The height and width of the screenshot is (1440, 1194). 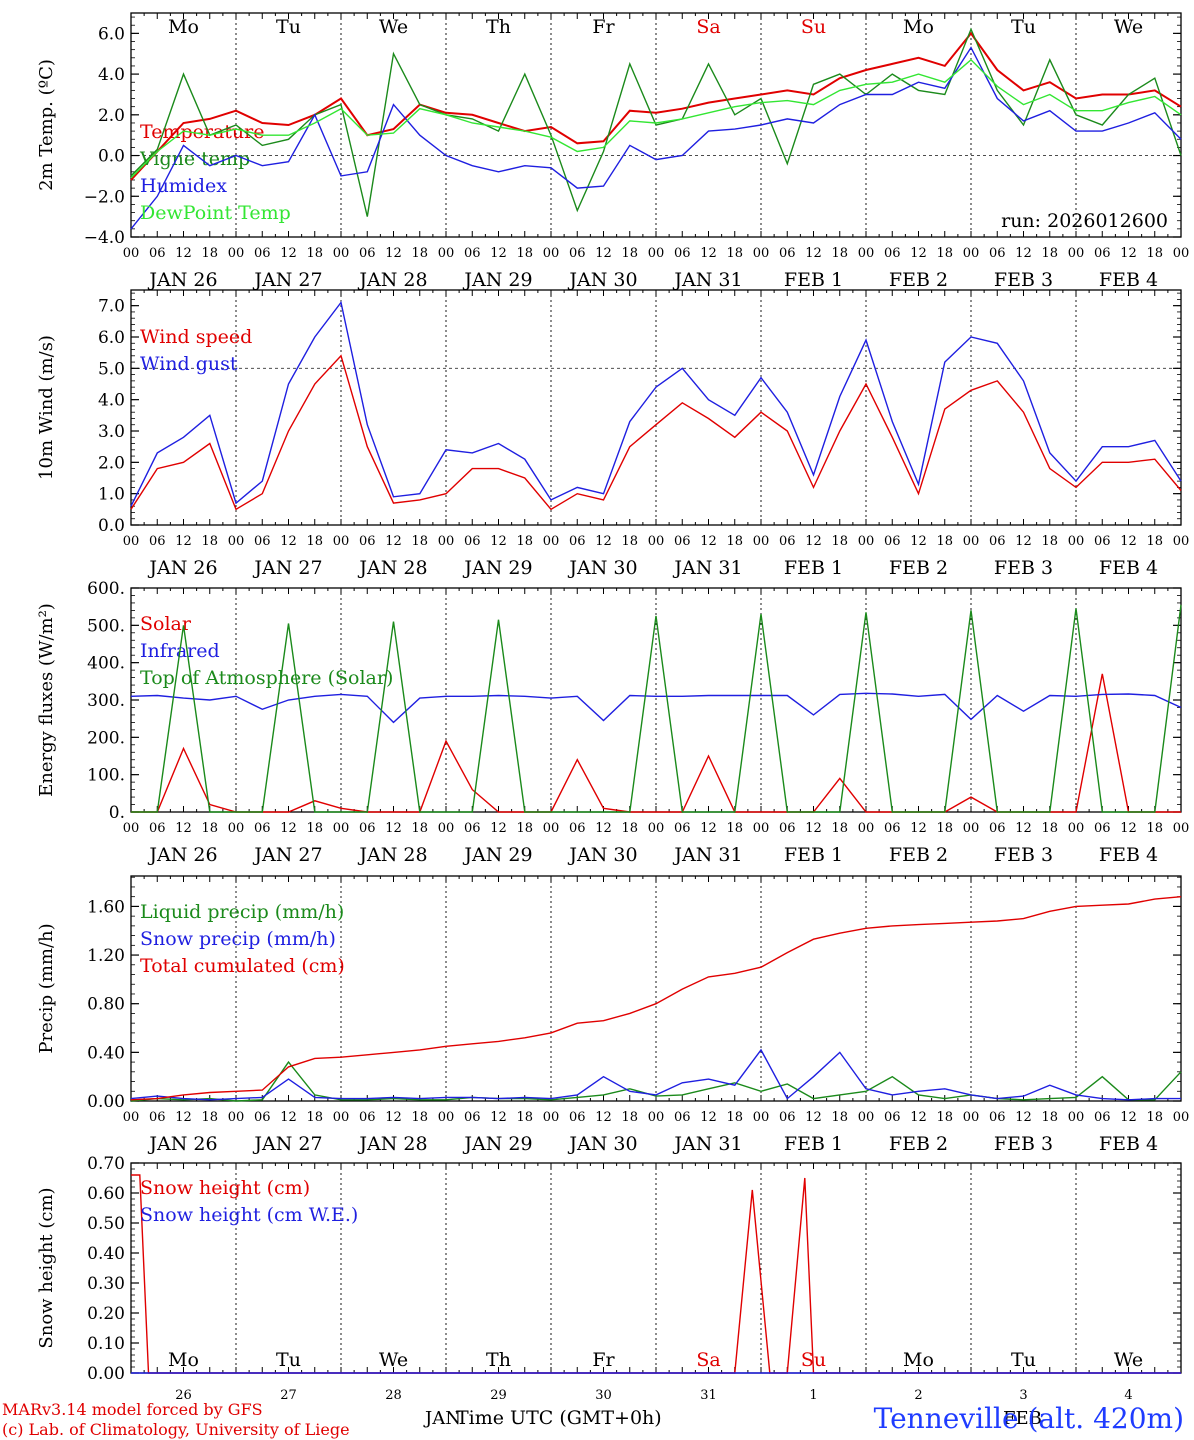 I want to click on y-tick-label: 1.0, so click(x=111, y=495).